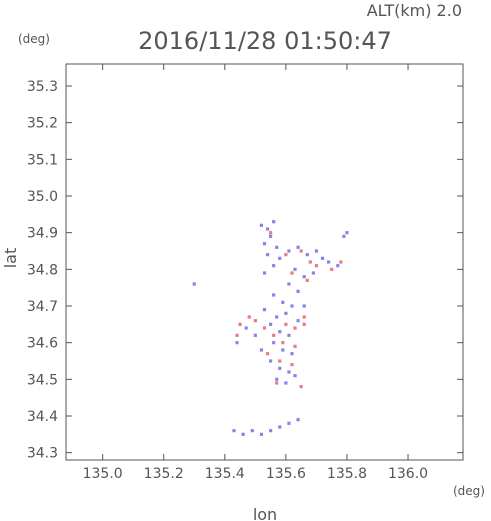 The width and height of the screenshot is (491, 521). Describe the element at coordinates (42, 87) in the screenshot. I see `y-tick-label: 35.3` at that location.